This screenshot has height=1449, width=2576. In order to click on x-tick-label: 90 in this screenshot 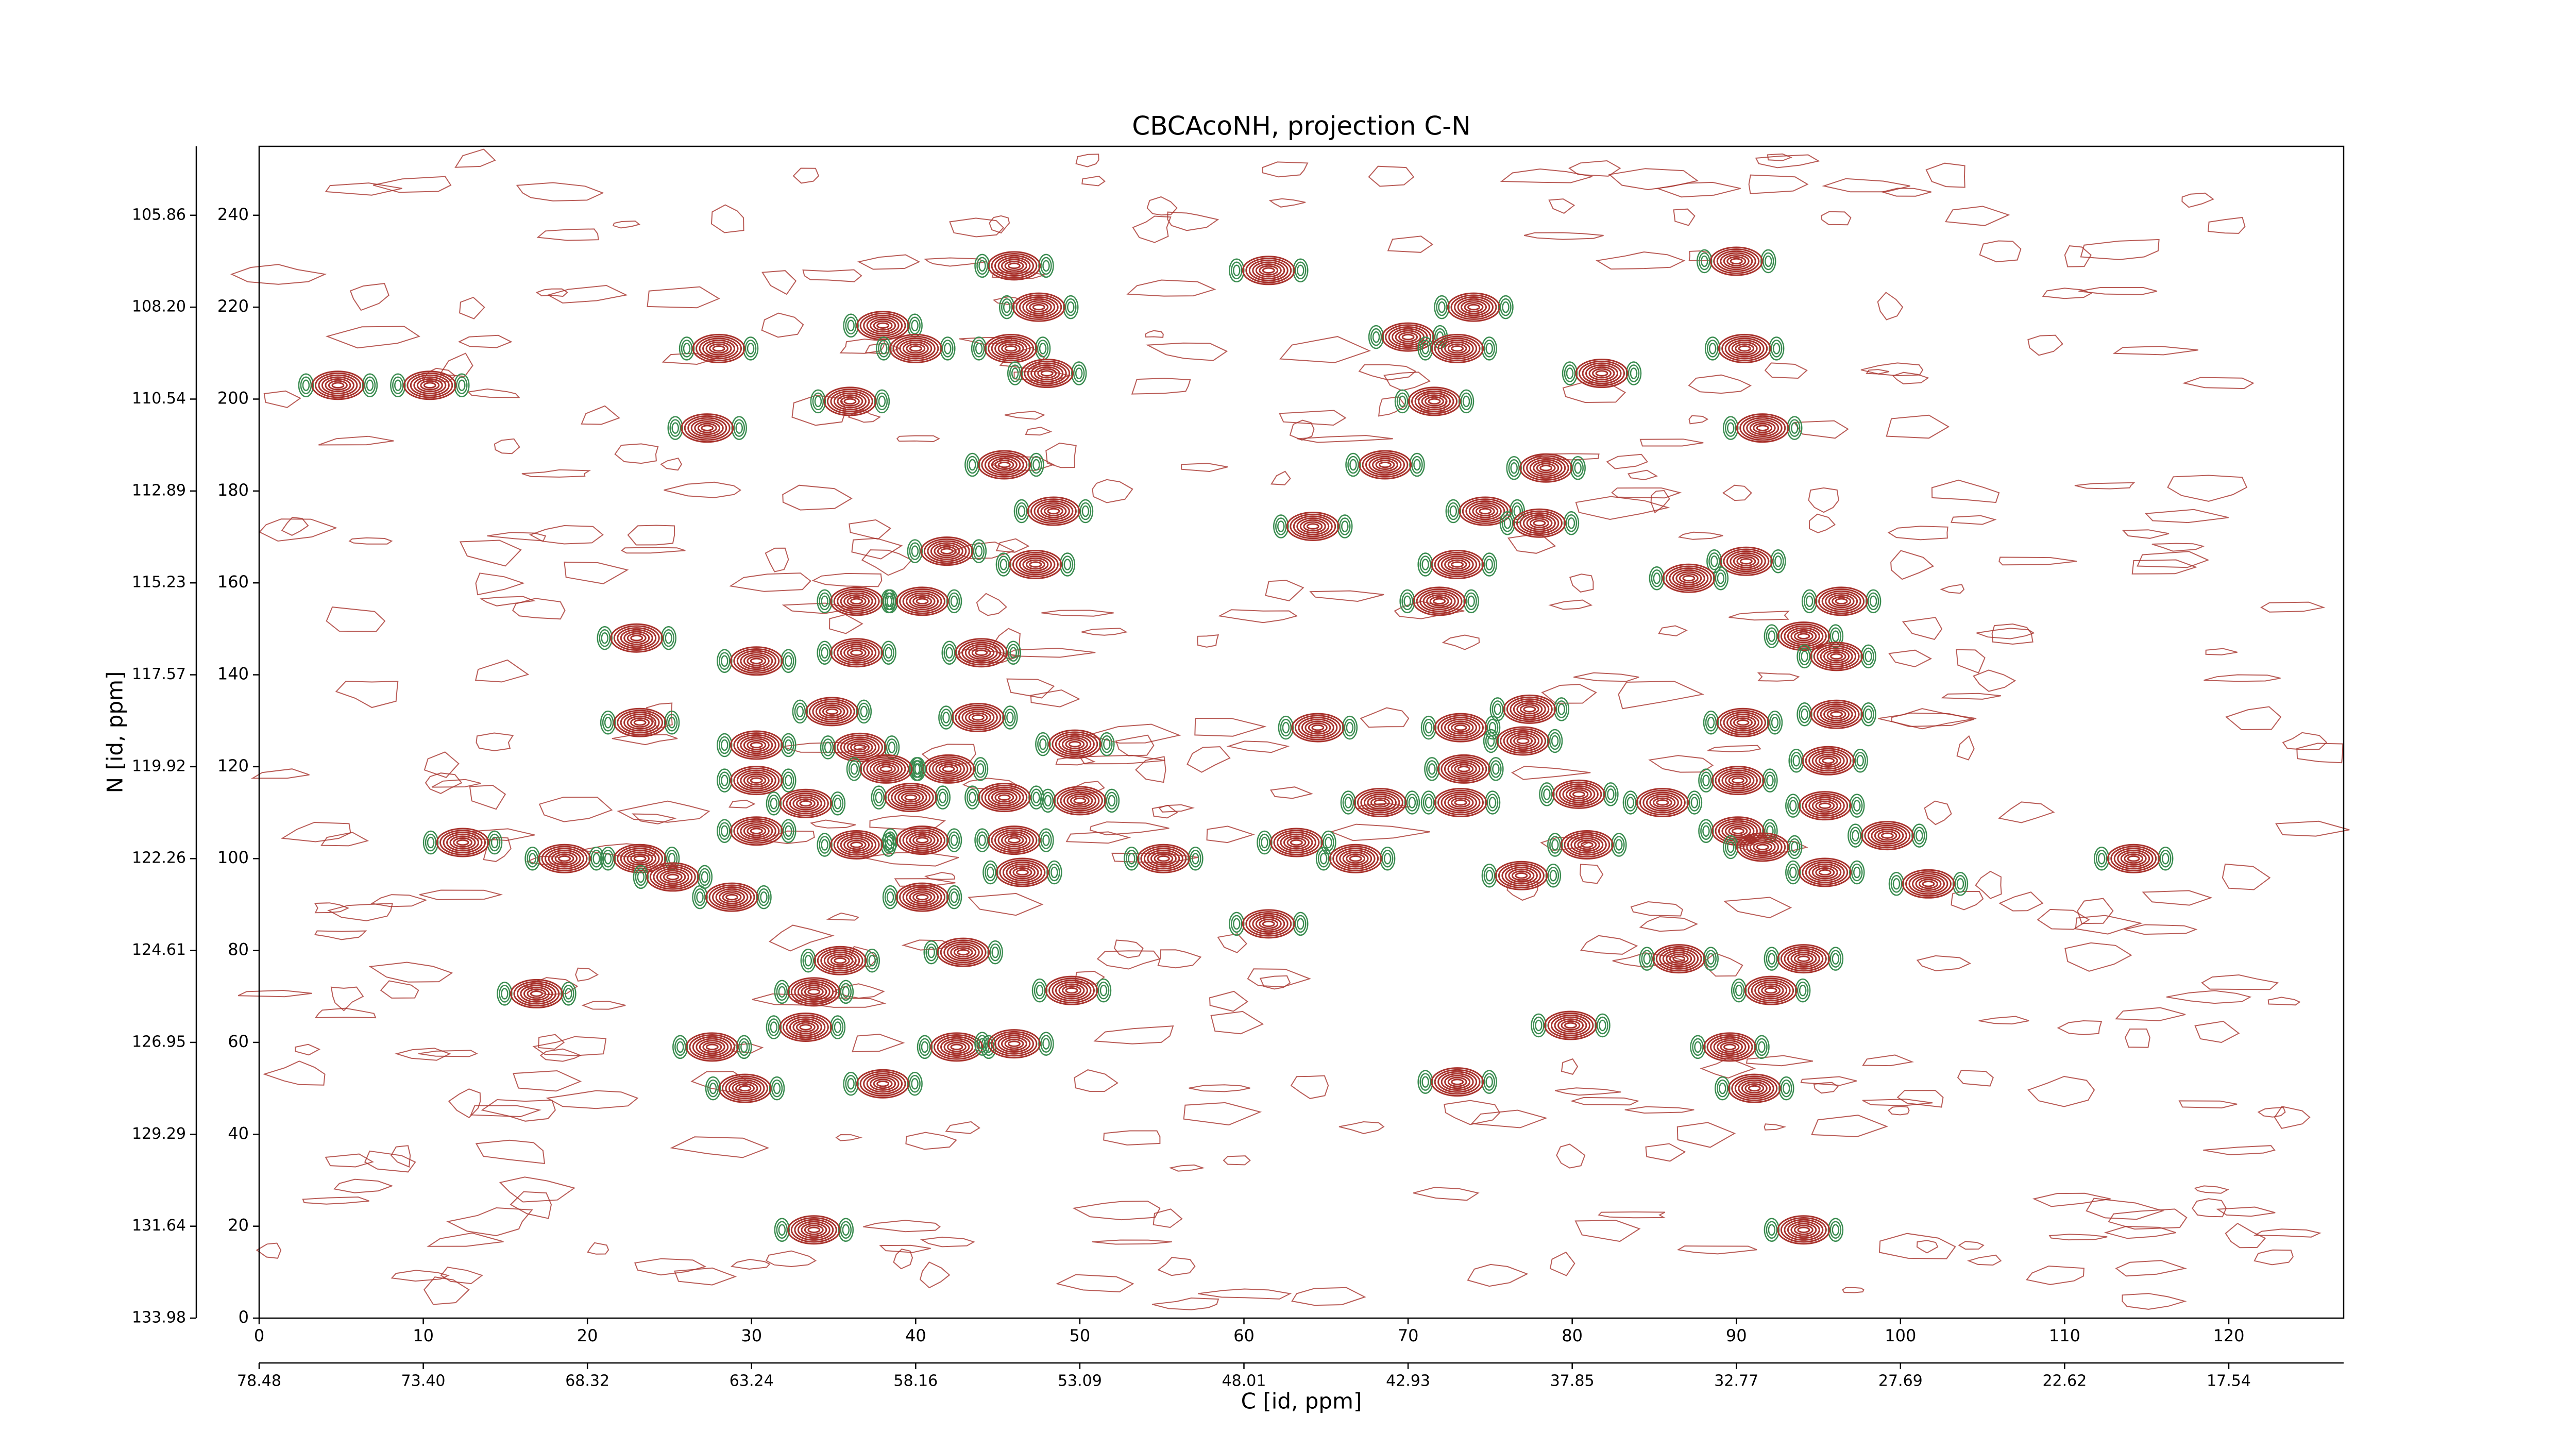, I will do `click(1736, 1335)`.